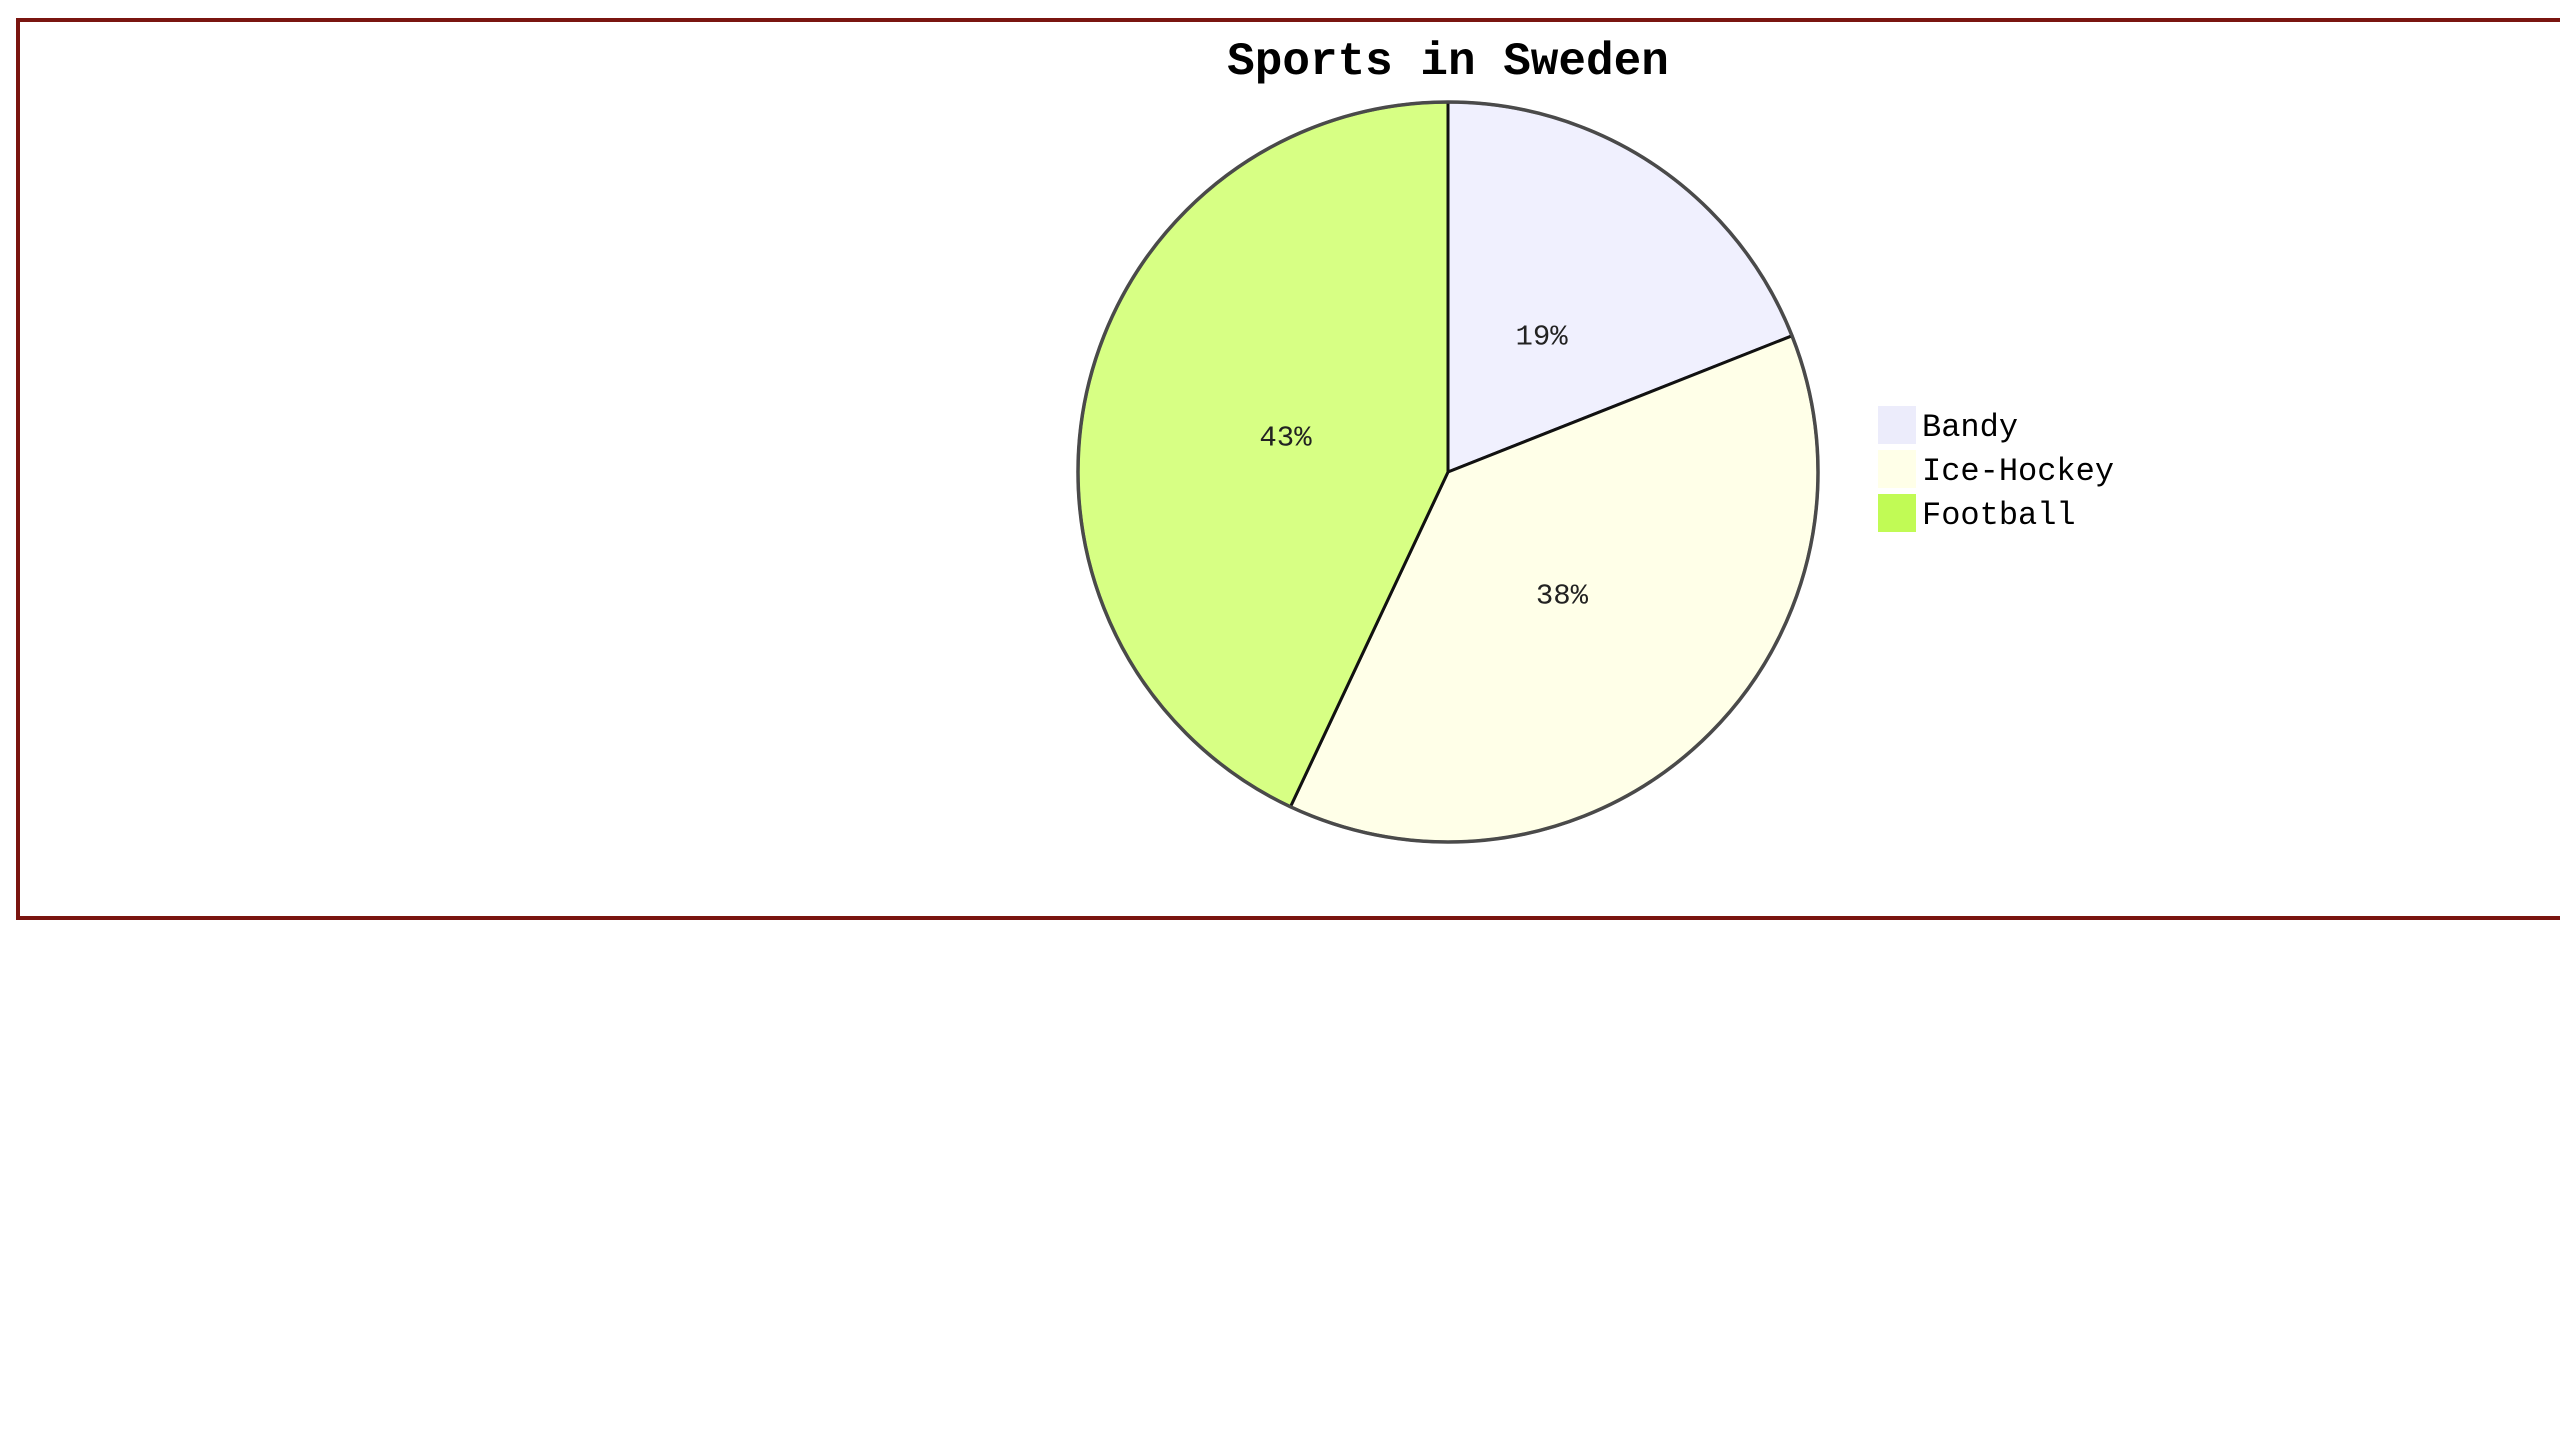 This screenshot has width=2560, height=1440. What do you see at coordinates (1448, 62) in the screenshot?
I see `chart-title: Sports in Sweden` at bounding box center [1448, 62].